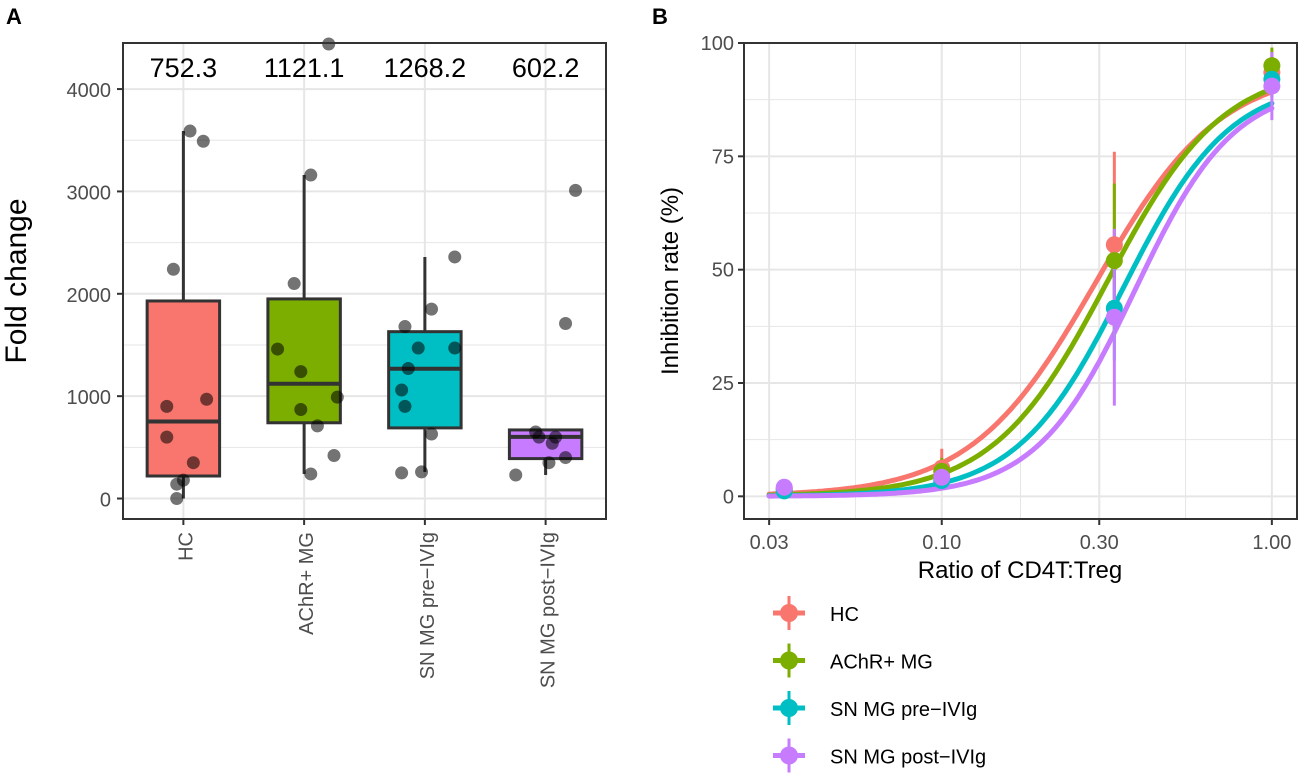 This screenshot has height=776, width=1299. What do you see at coordinates (769, 543) in the screenshot?
I see `x-tick-label: 0.03` at bounding box center [769, 543].